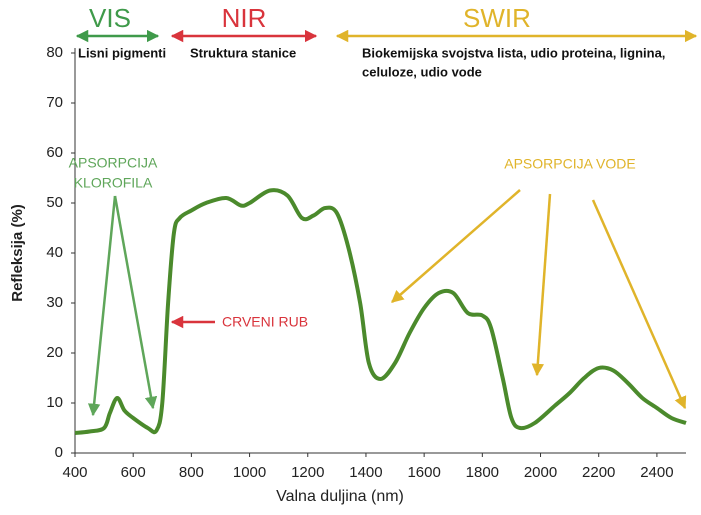 The height and width of the screenshot is (515, 701). Describe the element at coordinates (422, 71) in the screenshot. I see `region-description: celuloze, udio vode` at that location.